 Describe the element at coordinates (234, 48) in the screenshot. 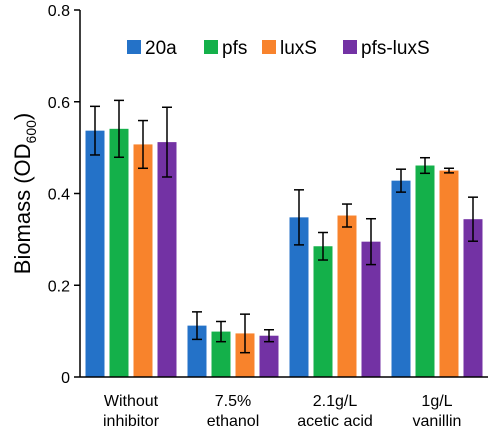

I see `legend-label-pfs: pfs` at that location.